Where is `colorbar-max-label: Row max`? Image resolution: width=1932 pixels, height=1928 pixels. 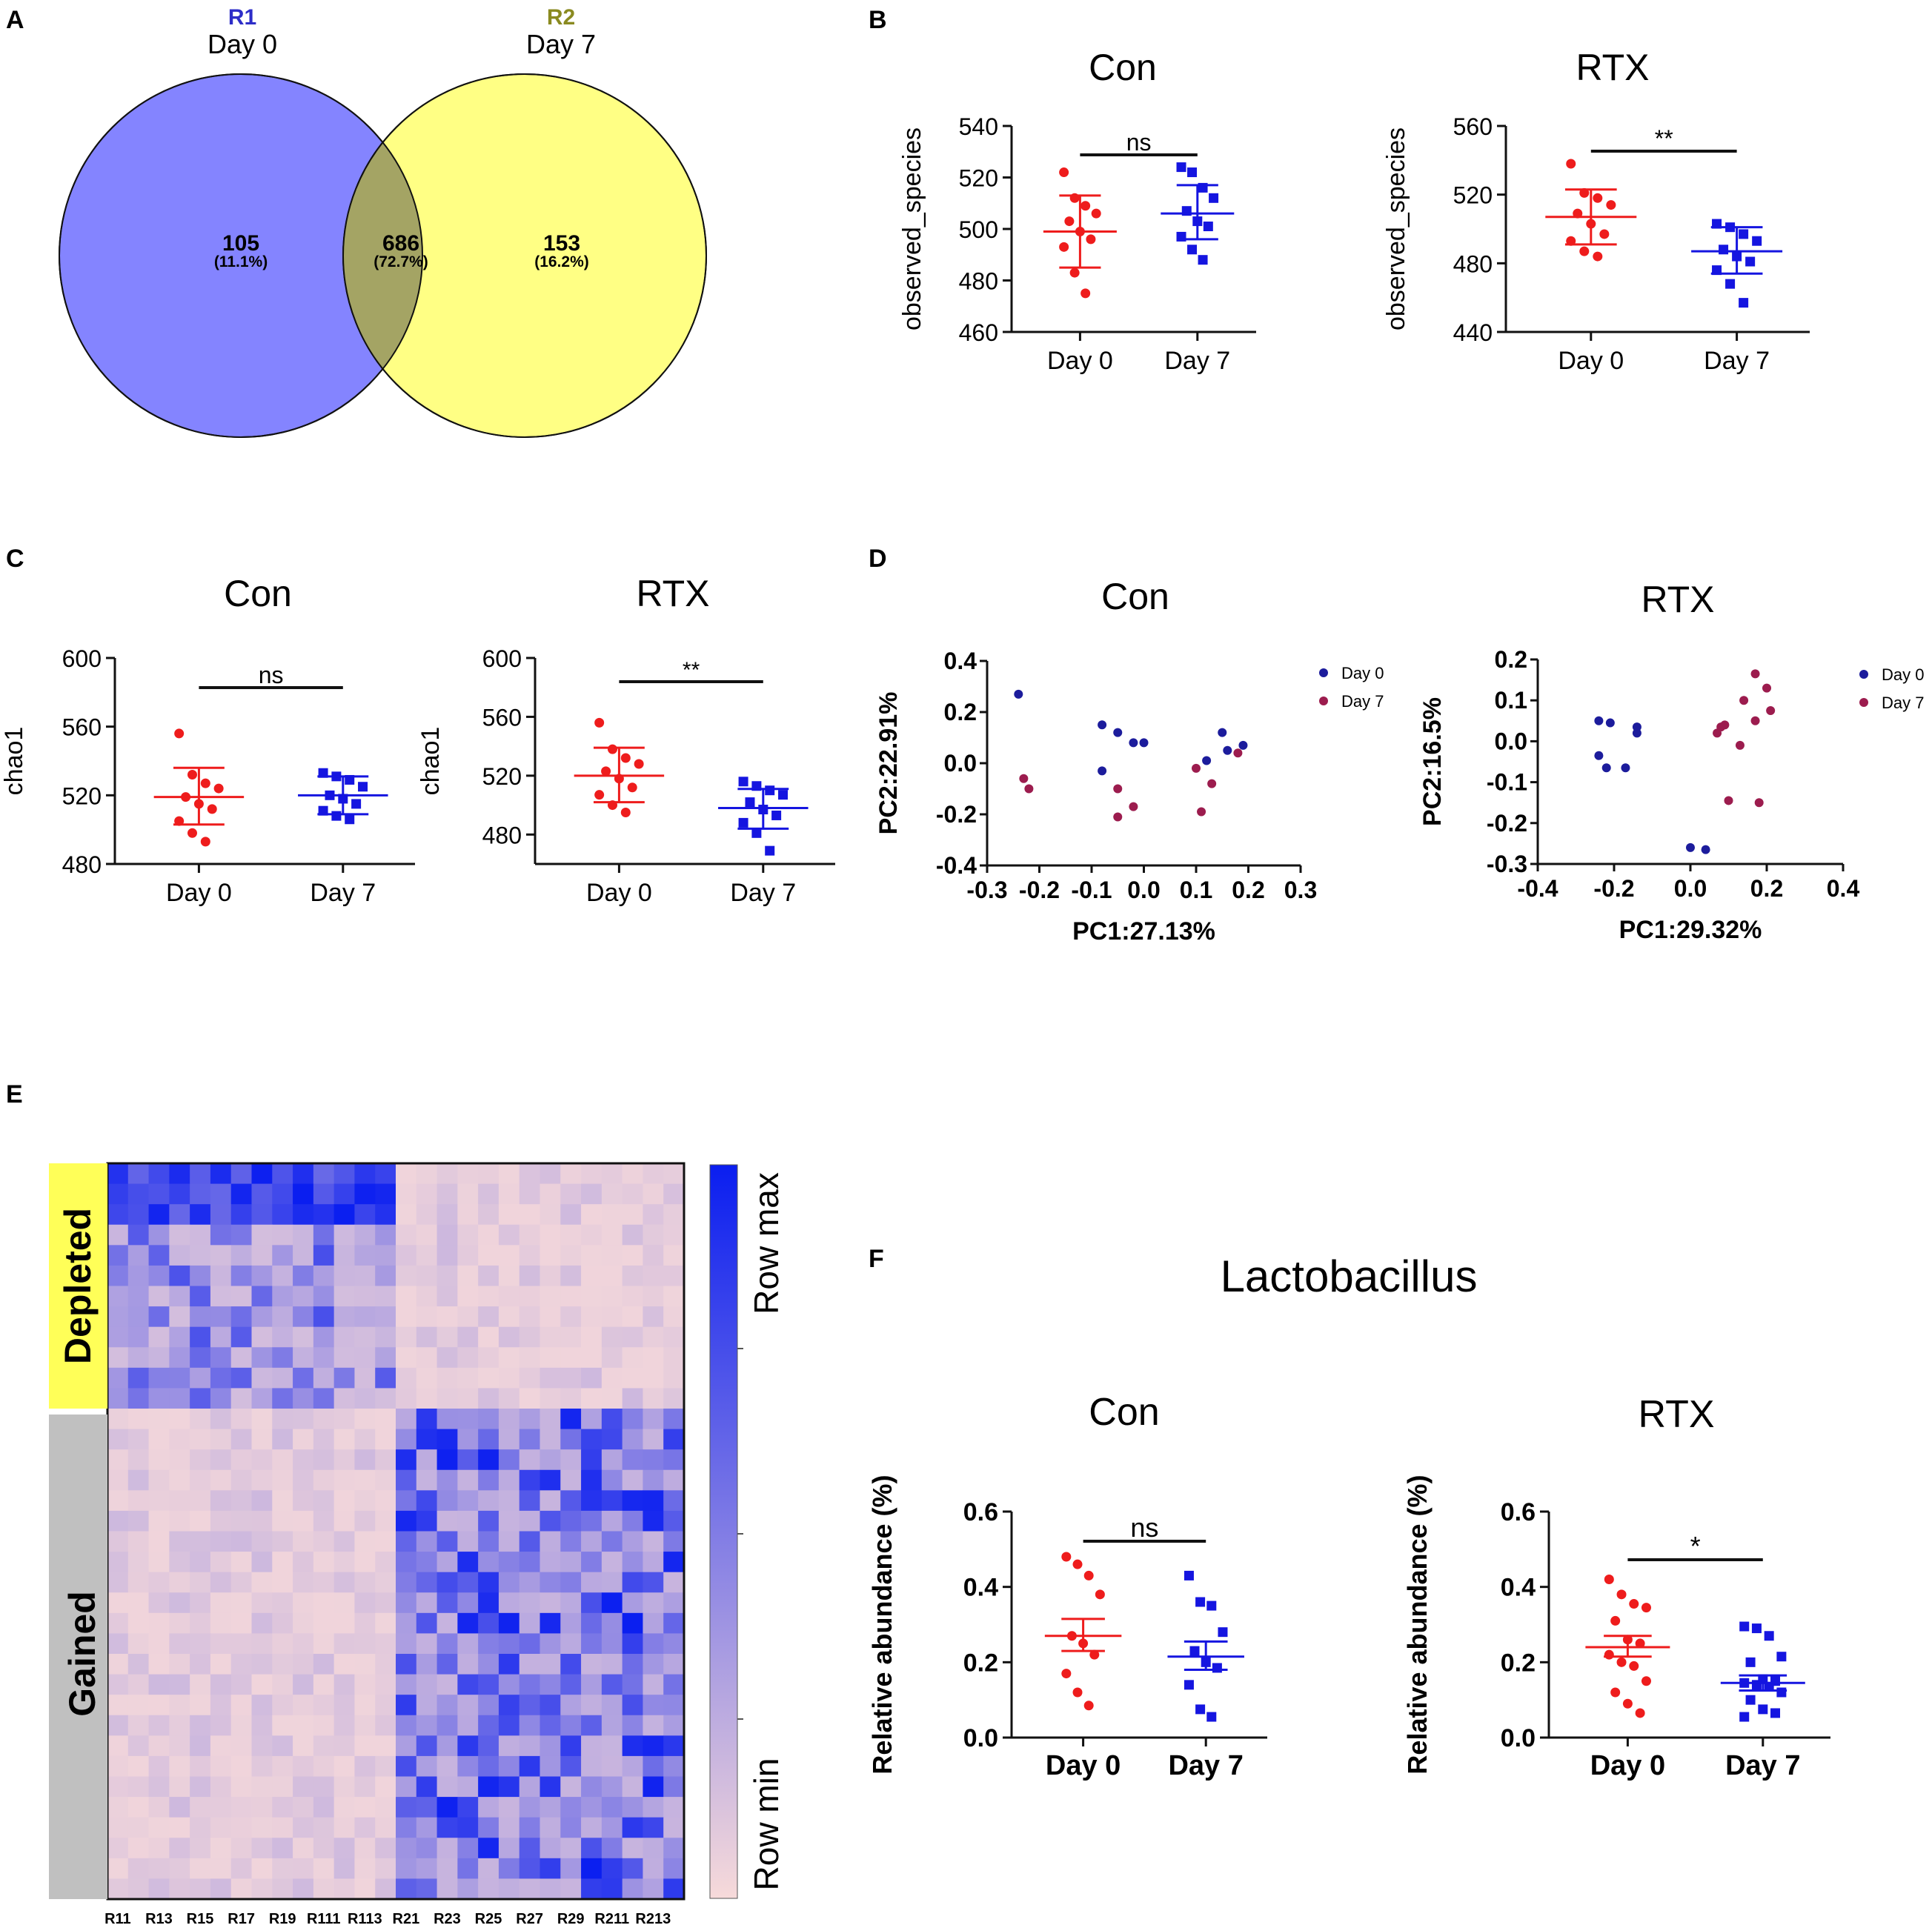
colorbar-max-label: Row max is located at coordinates (766, 1243).